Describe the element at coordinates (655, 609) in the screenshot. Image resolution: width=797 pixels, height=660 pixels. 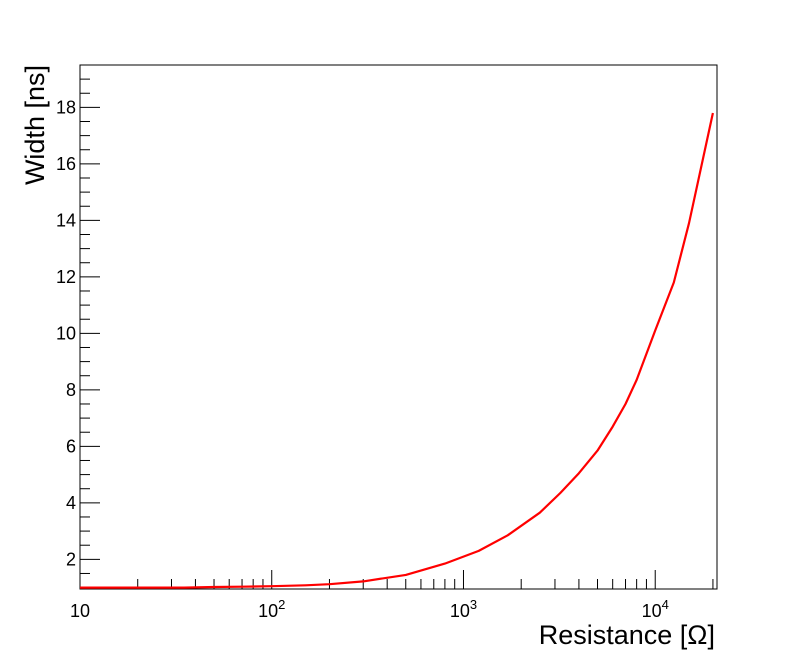
I see `x-tick-label: 10⁴` at that location.